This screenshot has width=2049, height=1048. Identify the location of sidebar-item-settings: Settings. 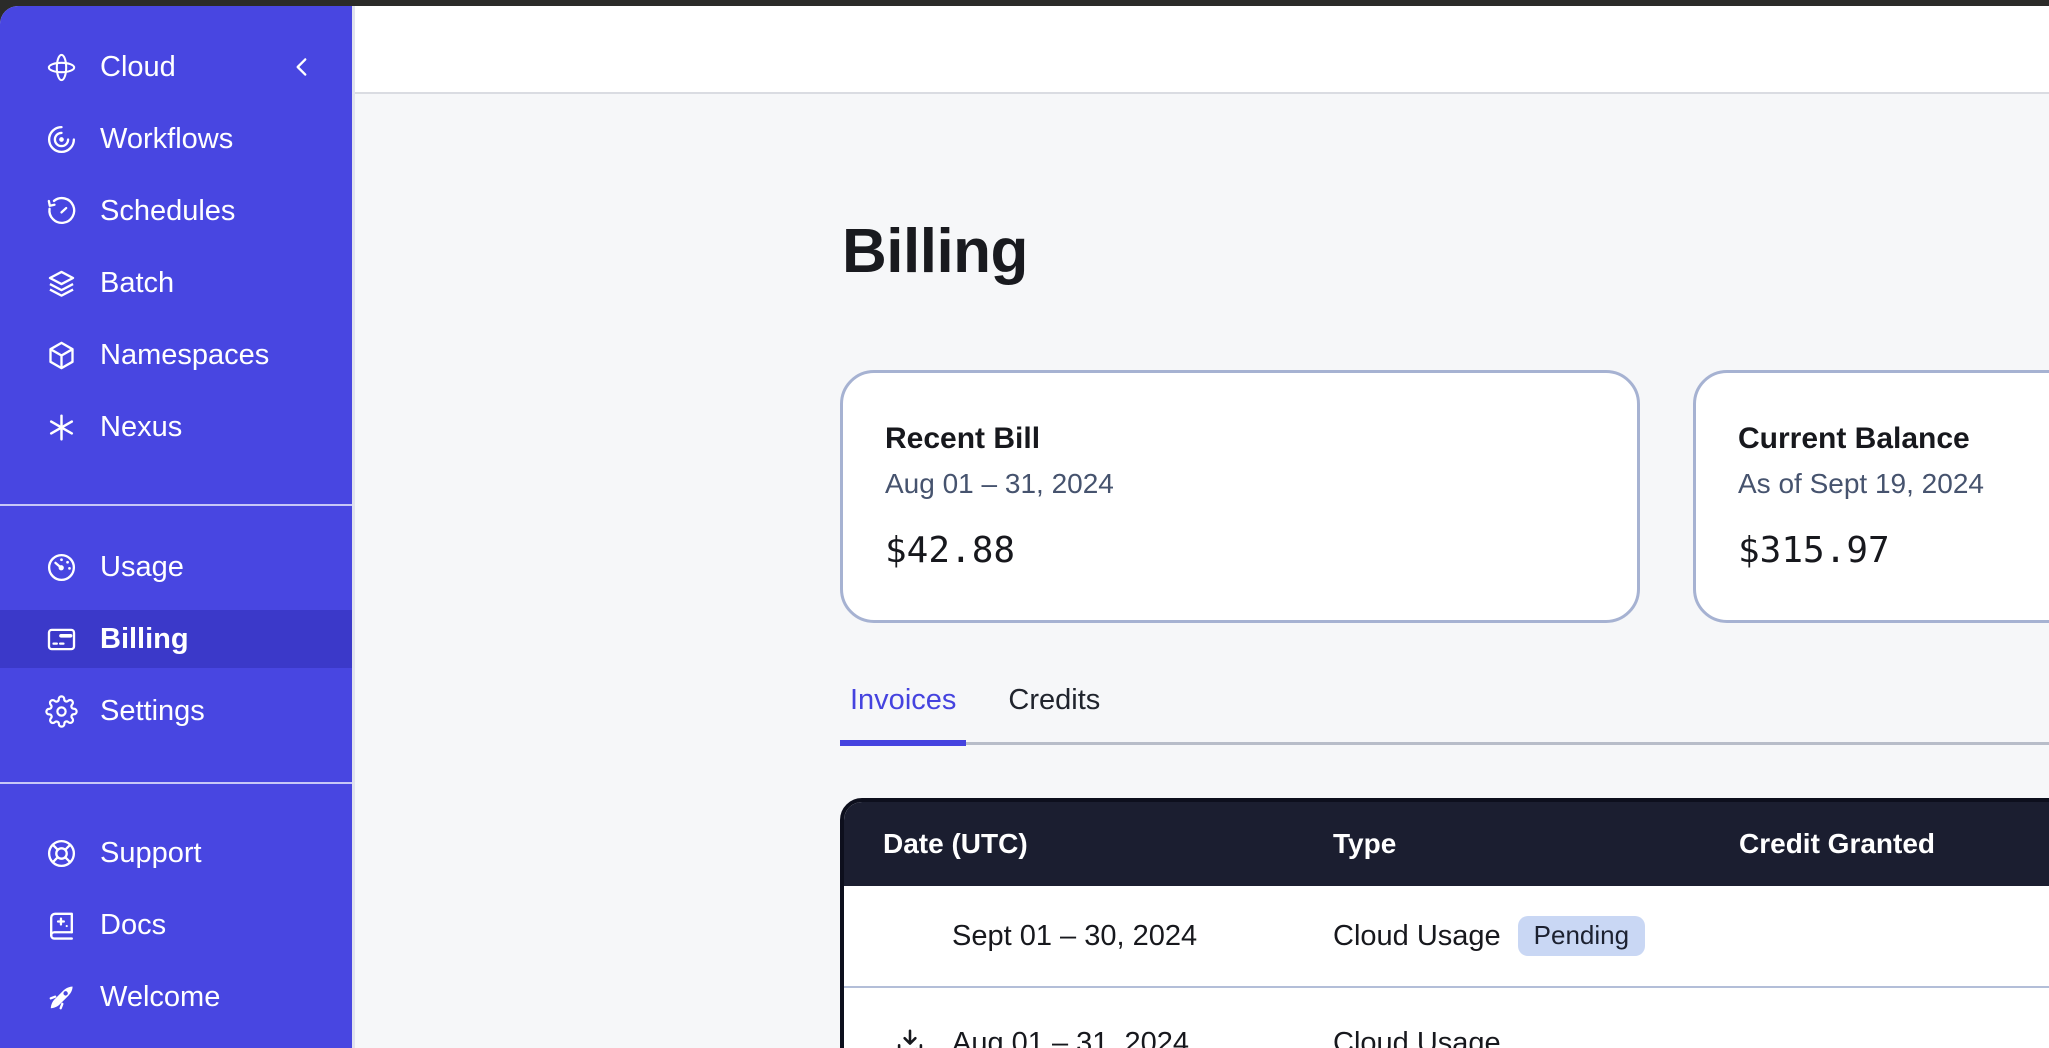
(176, 711).